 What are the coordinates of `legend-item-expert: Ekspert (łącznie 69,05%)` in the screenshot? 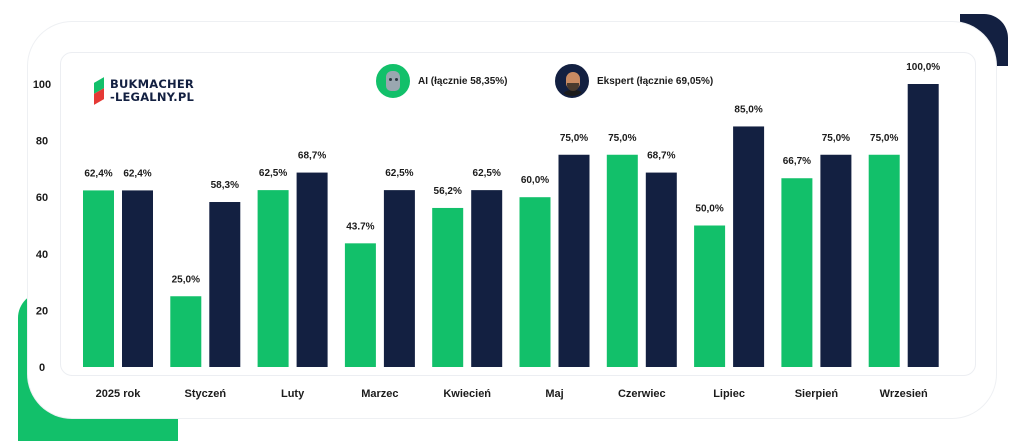 It's located at (634, 81).